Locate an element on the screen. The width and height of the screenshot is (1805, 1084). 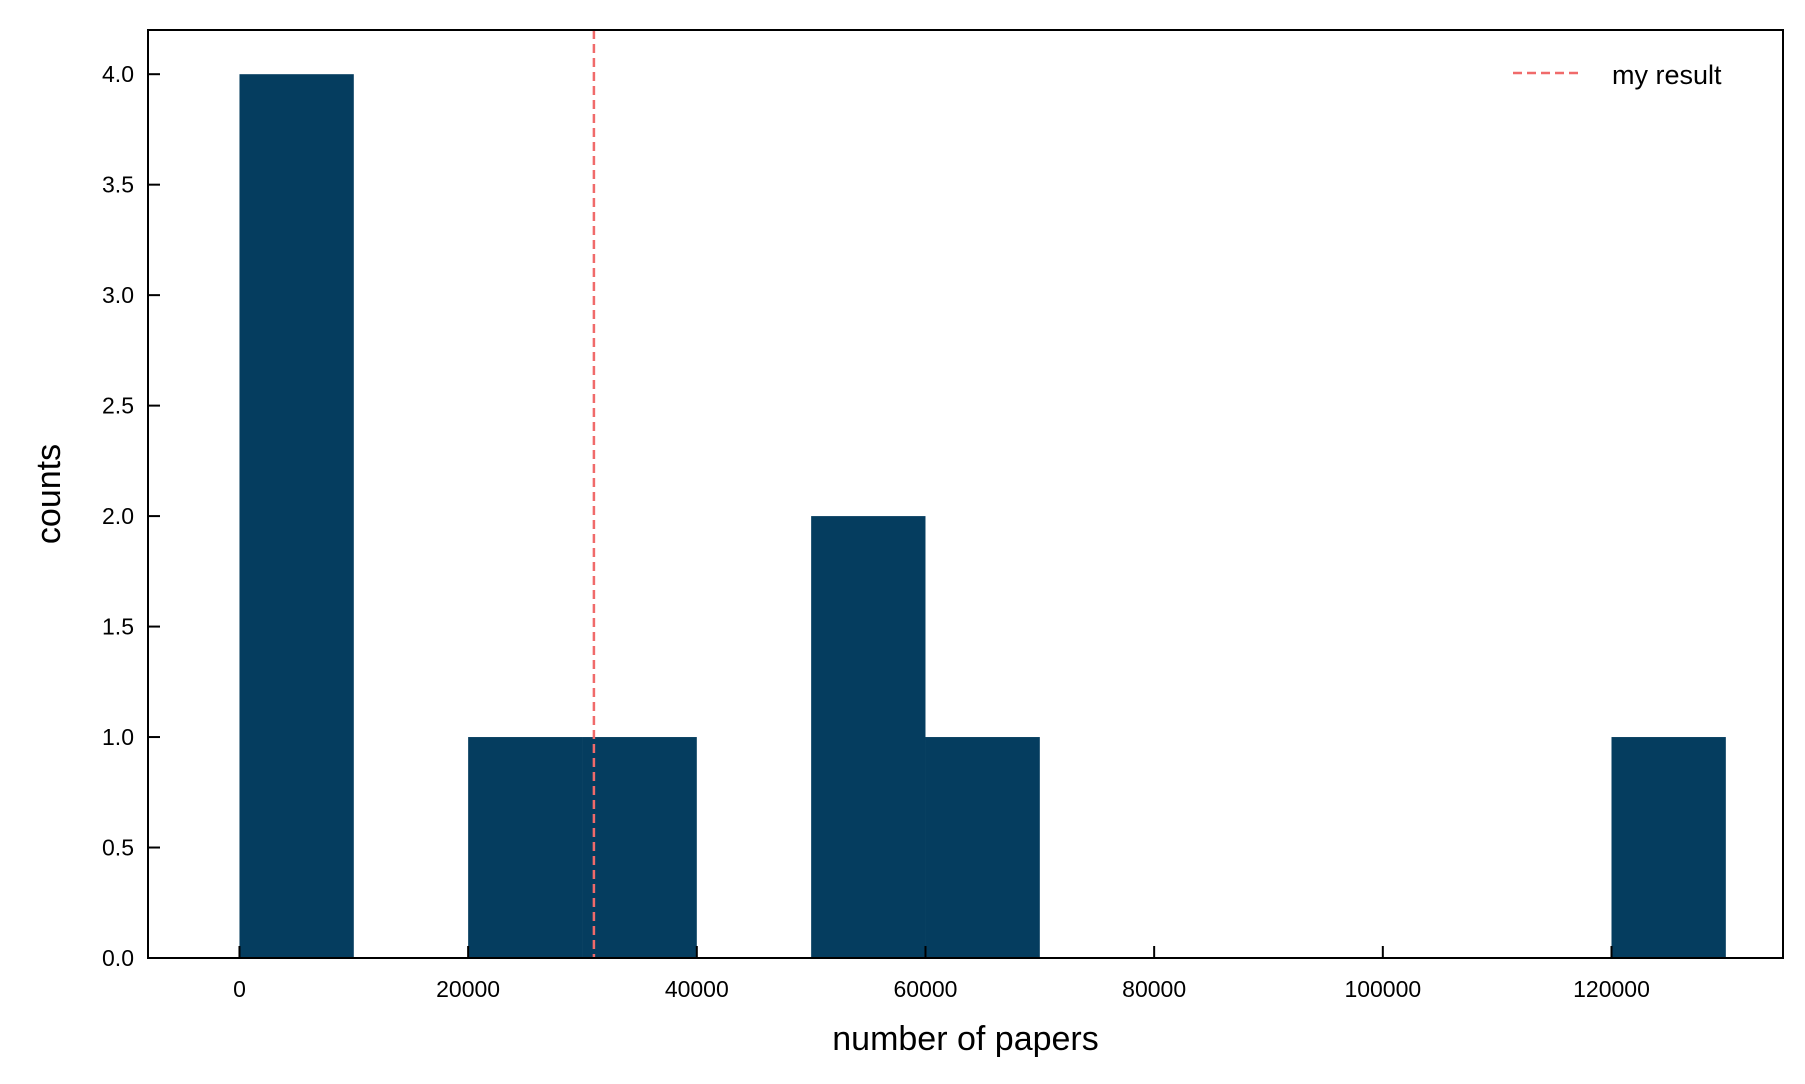
x-tick-label-3: 60000 is located at coordinates (925, 989).